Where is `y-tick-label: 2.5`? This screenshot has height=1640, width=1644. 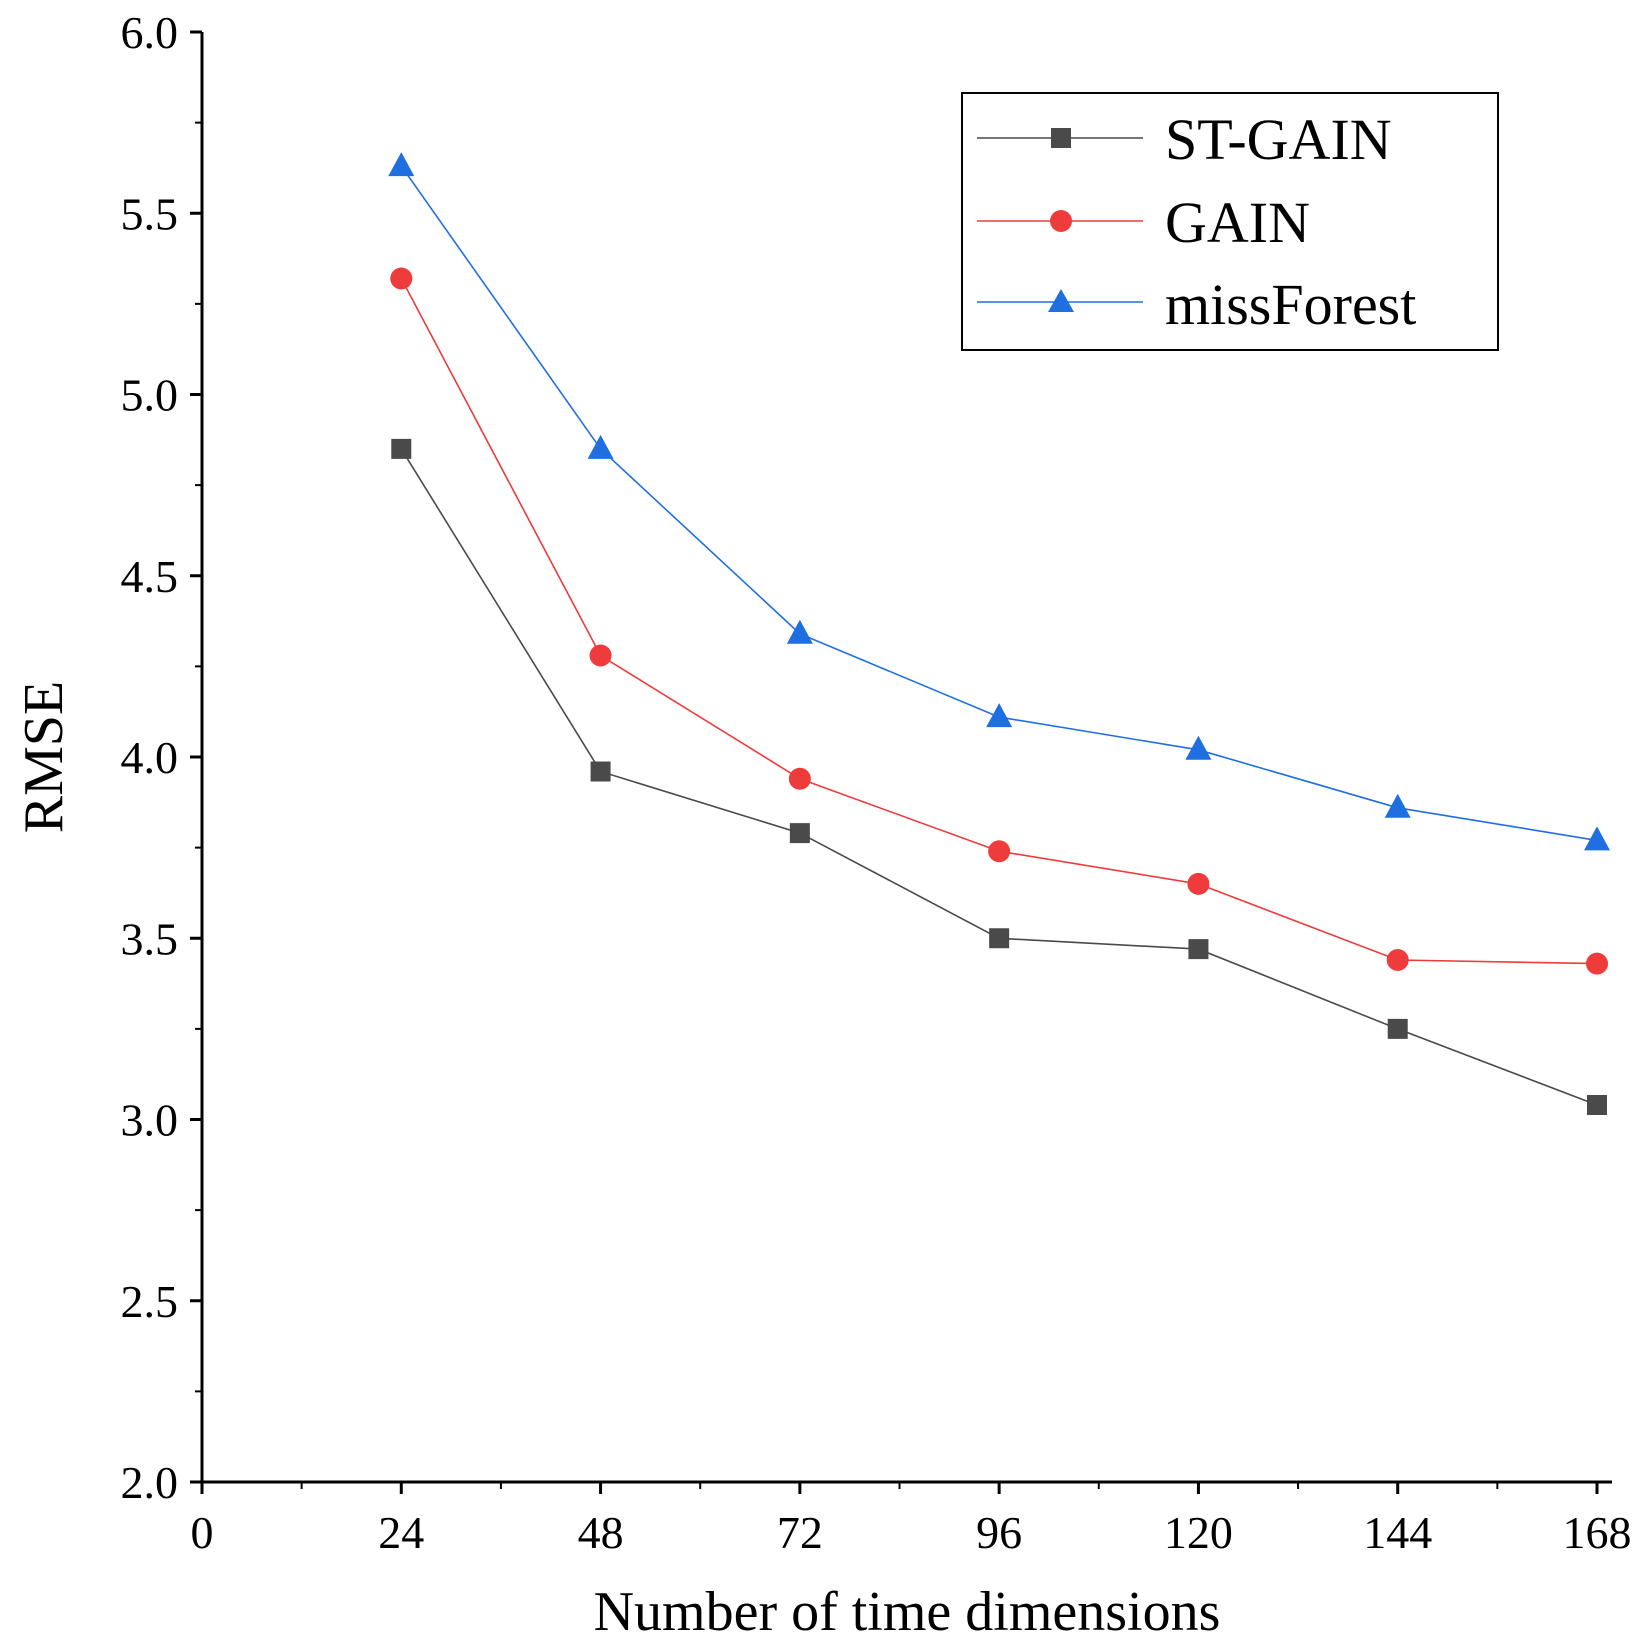 y-tick-label: 2.5 is located at coordinates (150, 1301).